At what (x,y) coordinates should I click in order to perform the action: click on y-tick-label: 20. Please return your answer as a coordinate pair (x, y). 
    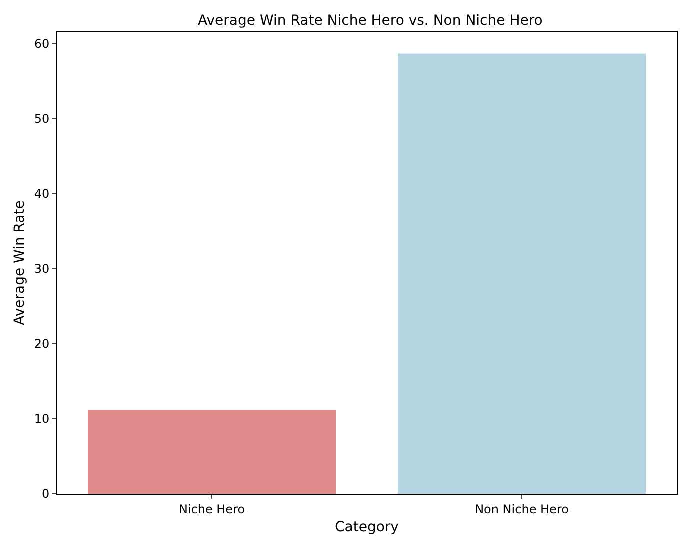
    Looking at the image, I should click on (42, 344).